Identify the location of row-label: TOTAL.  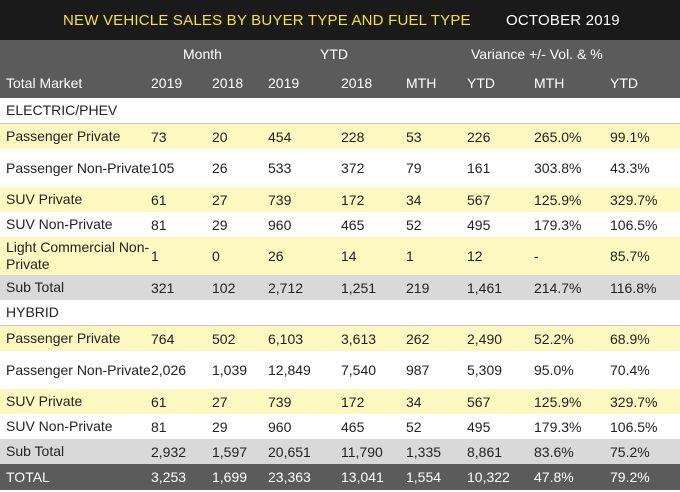
(75, 477).